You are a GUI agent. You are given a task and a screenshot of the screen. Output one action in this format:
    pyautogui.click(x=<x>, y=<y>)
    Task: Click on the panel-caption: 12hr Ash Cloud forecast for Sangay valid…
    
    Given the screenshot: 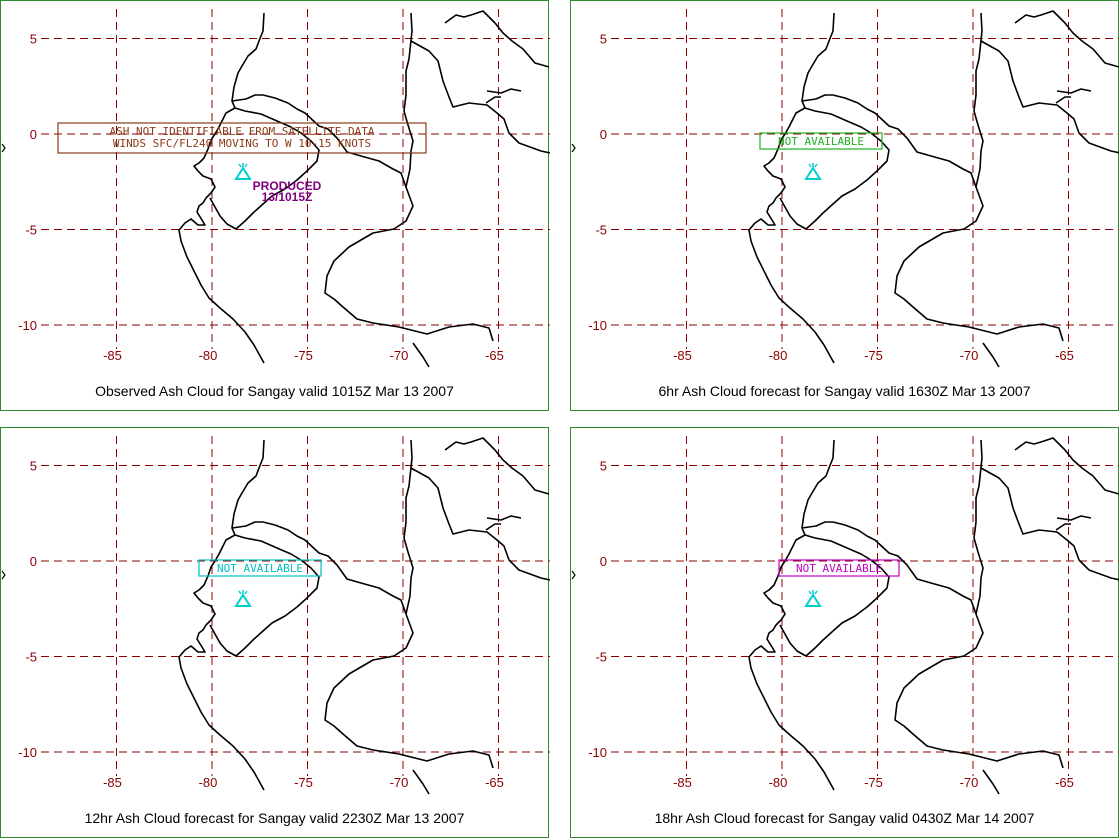 What is the action you would take?
    pyautogui.click(x=274, y=818)
    